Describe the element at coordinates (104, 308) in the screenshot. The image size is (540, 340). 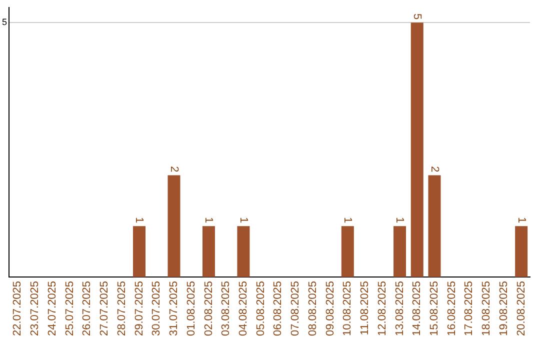
I see `x-tick-label: 27.07.2025` at that location.